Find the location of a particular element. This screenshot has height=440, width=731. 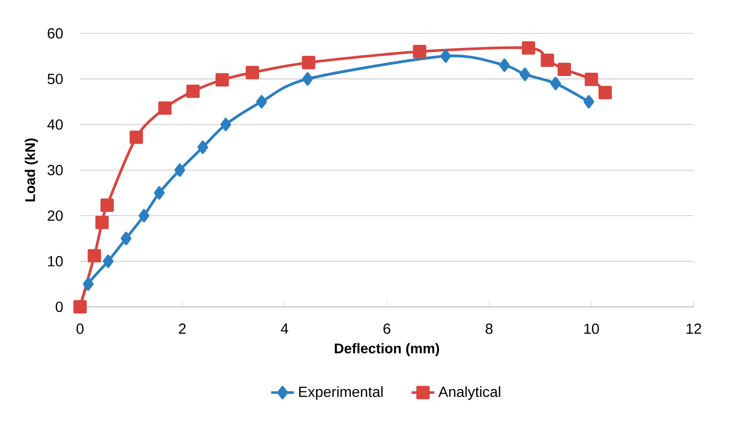

legend-label: Experimental is located at coordinates (341, 393).